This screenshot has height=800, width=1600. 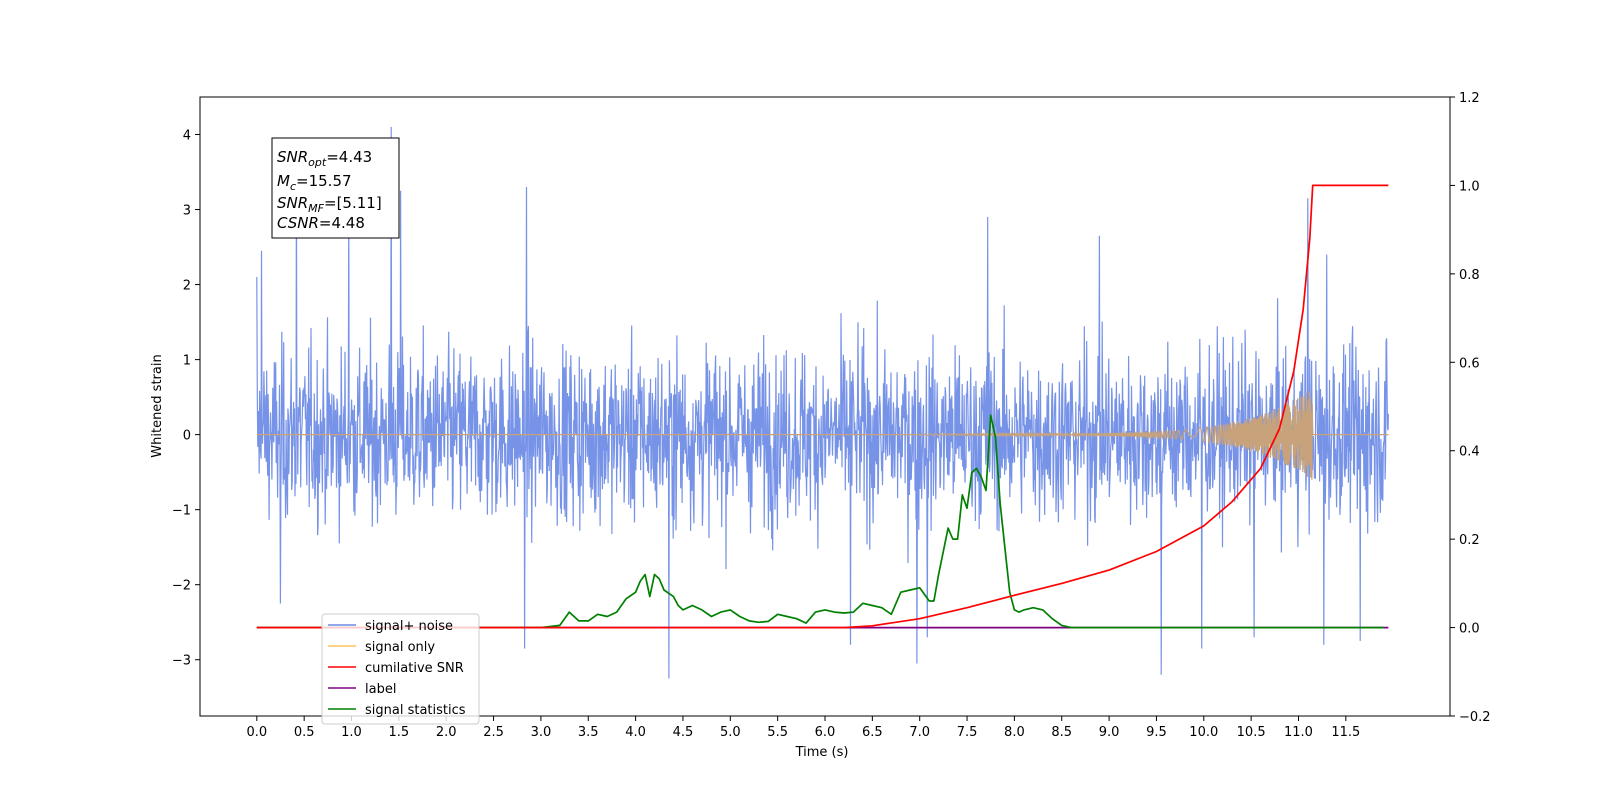 I want to click on legend-label-signal-only: signal only, so click(x=400, y=647).